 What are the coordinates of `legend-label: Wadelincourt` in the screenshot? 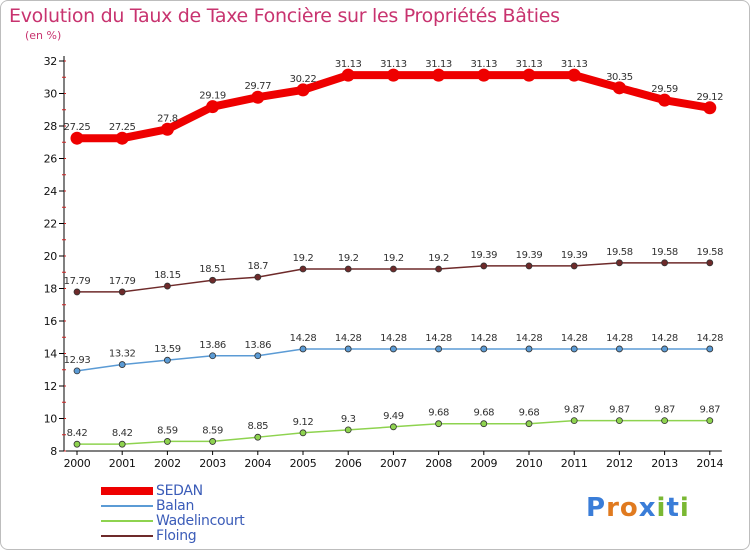 It's located at (200, 521).